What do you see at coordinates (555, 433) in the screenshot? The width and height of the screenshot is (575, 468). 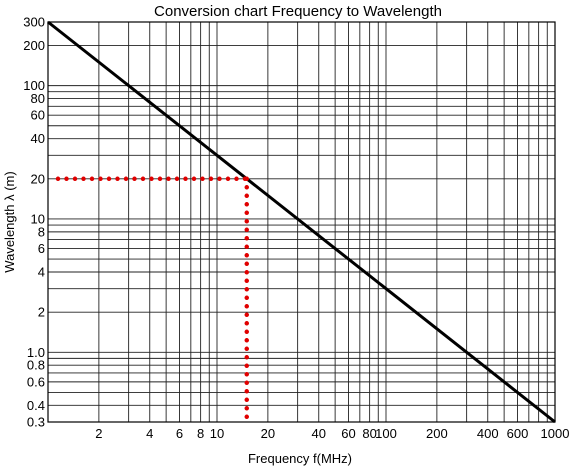 I see `x-tick-label: 1000` at bounding box center [555, 433].